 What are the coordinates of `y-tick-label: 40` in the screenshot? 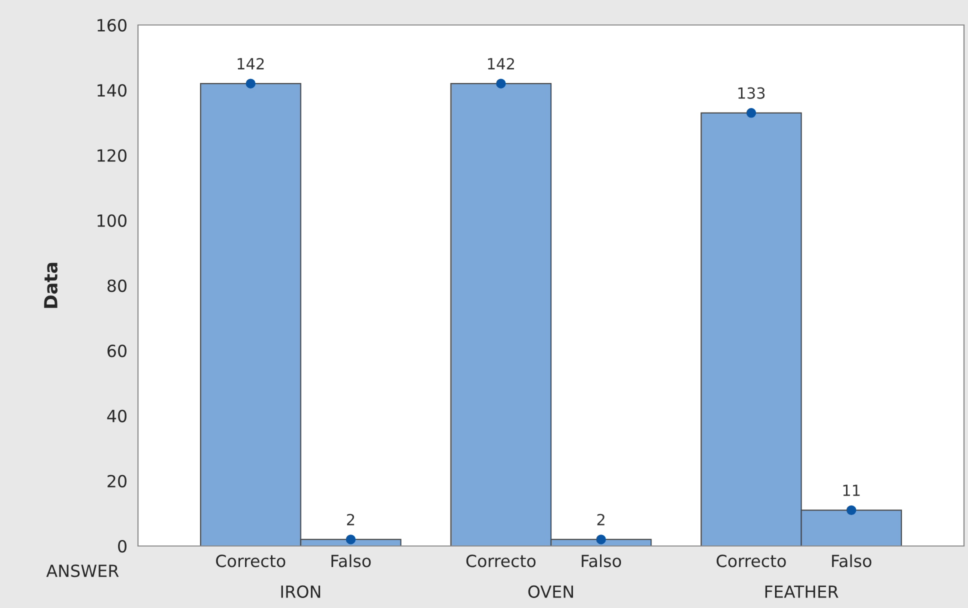 It's located at (116, 416).